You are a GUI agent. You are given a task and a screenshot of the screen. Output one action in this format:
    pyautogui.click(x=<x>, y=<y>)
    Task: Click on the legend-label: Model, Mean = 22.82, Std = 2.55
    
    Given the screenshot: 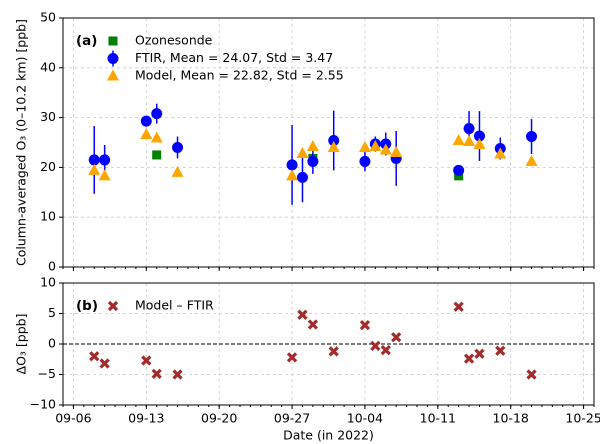 What is the action you would take?
    pyautogui.click(x=239, y=75)
    